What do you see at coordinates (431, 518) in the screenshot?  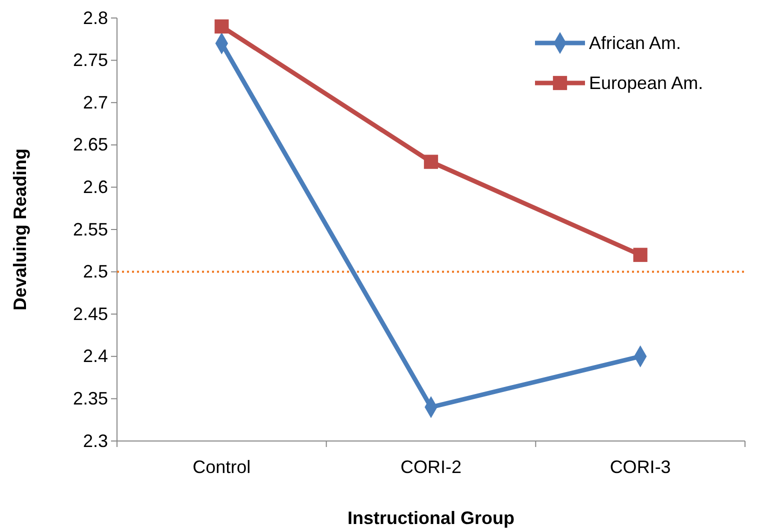 I see `x-axis-title: Instructional Group` at bounding box center [431, 518].